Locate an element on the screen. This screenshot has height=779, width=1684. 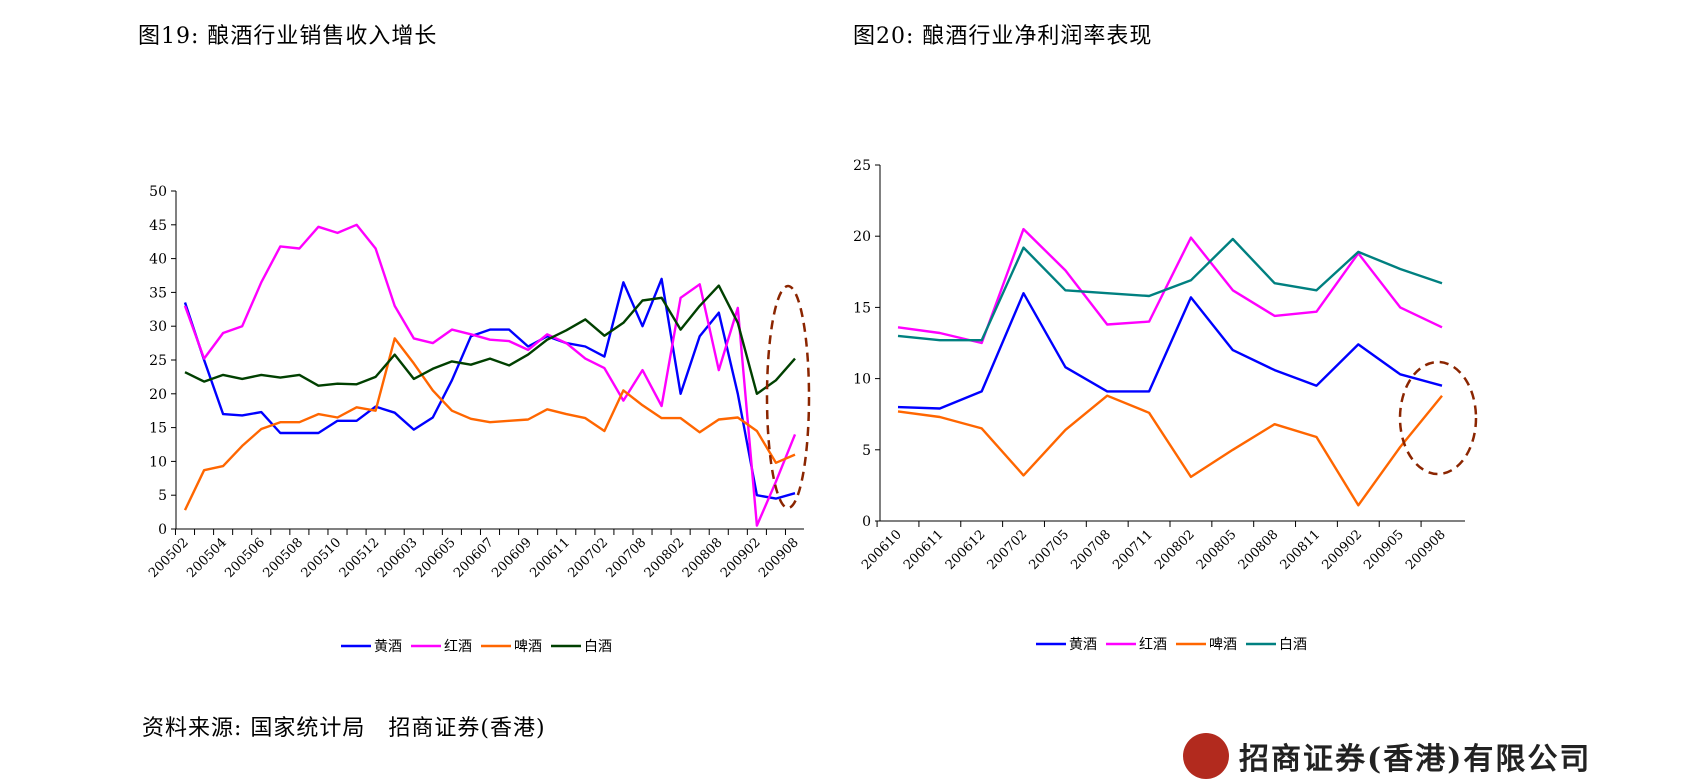
highlight-ellipse-left is located at coordinates (788, 397).